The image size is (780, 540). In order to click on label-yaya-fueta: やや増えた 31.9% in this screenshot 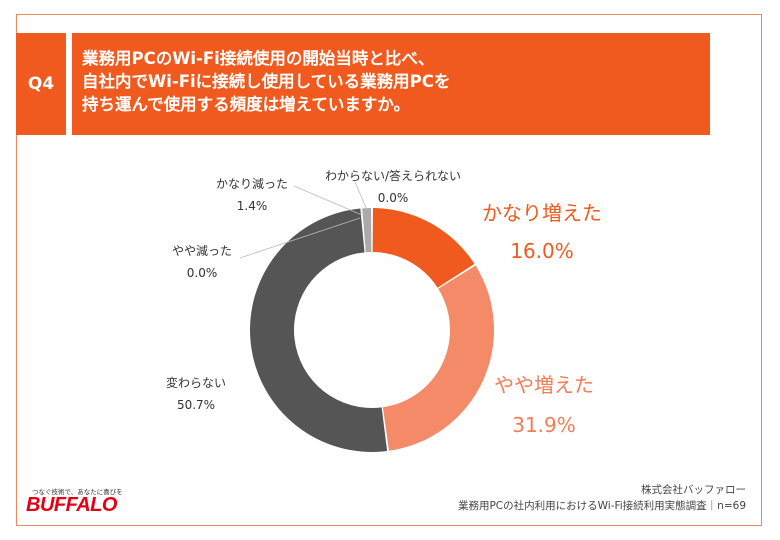, I will do `click(544, 405)`.